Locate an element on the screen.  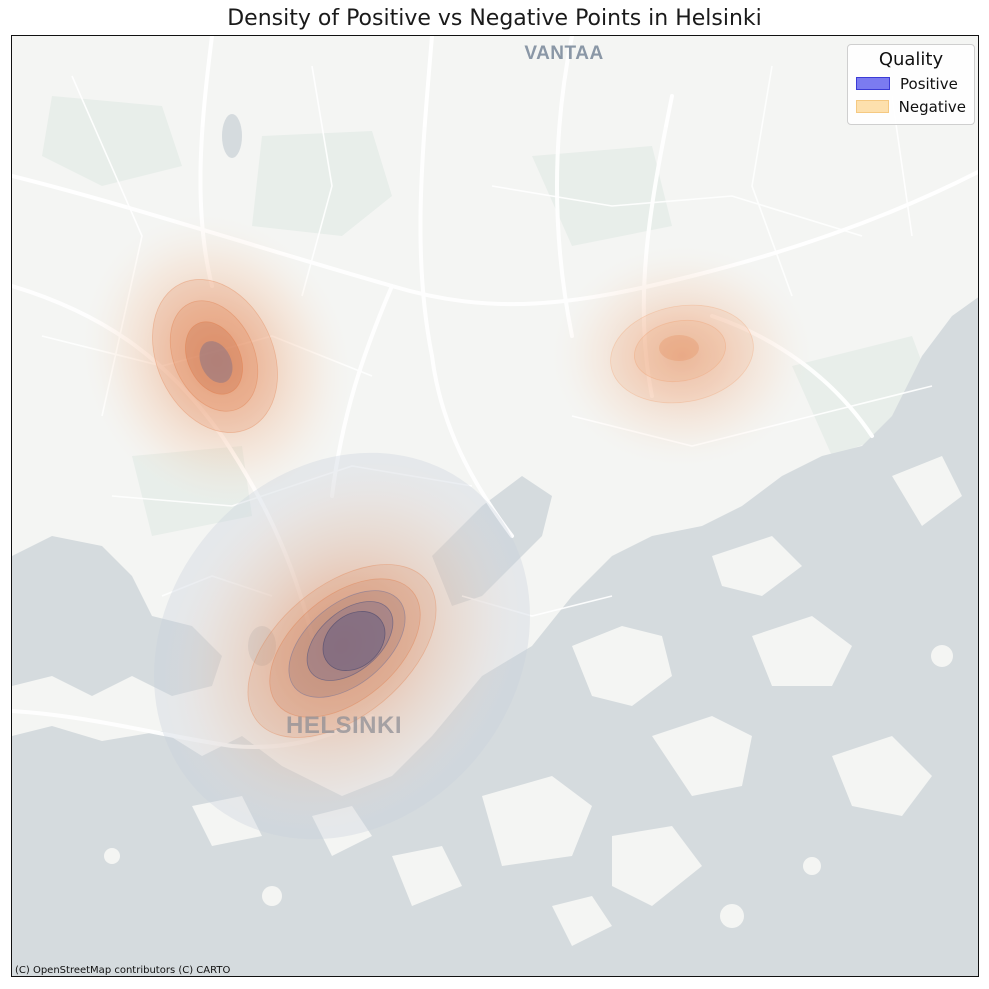
legend-item-negative: Negative is located at coordinates (911, 106).